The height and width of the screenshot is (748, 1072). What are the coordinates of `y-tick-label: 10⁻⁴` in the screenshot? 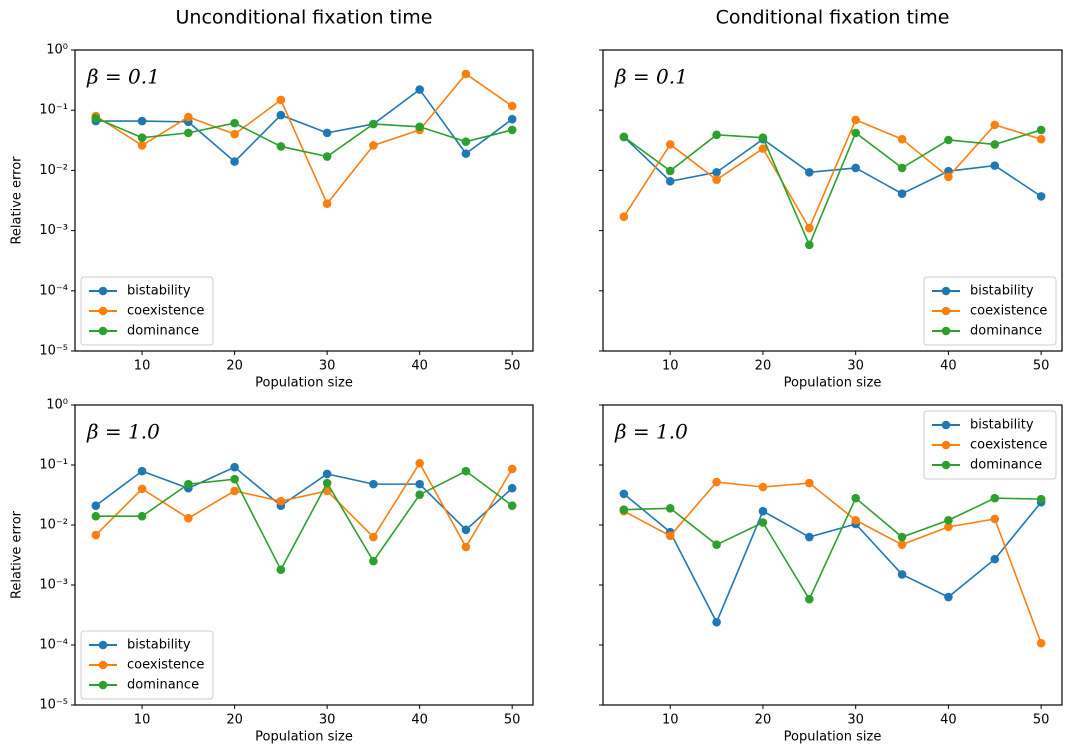 It's located at (53, 645).